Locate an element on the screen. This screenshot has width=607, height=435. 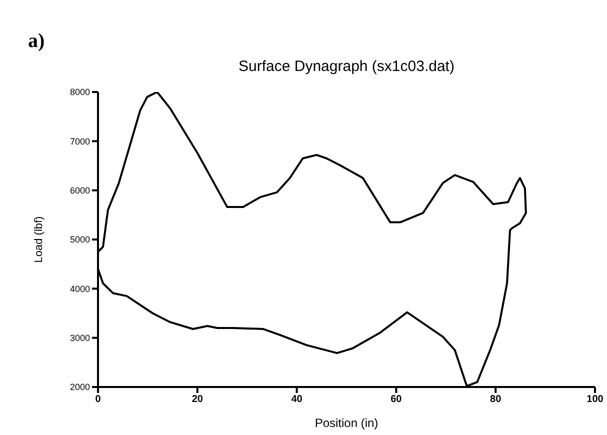
x-tick-label: 80 is located at coordinates (496, 400).